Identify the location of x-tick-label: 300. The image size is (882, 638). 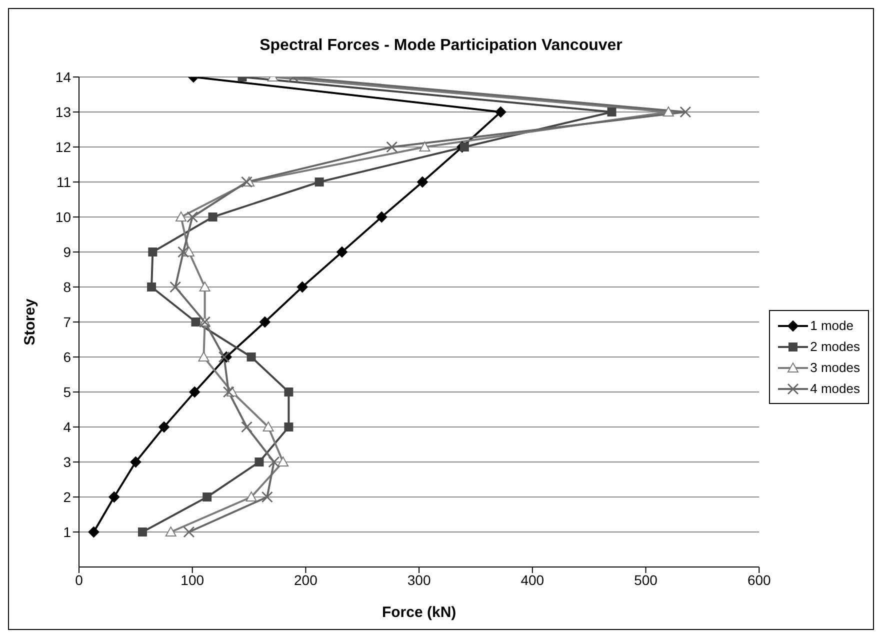
(419, 580).